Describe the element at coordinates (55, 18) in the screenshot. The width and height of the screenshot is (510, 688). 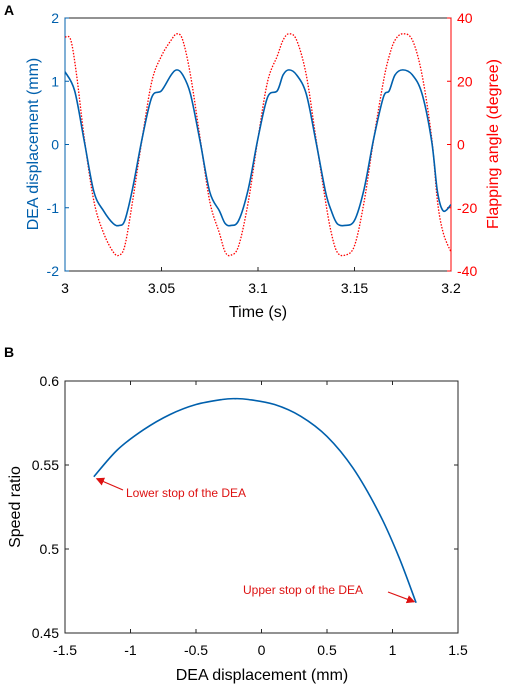
I see `panel-a-left-y-tick-label: 2` at that location.